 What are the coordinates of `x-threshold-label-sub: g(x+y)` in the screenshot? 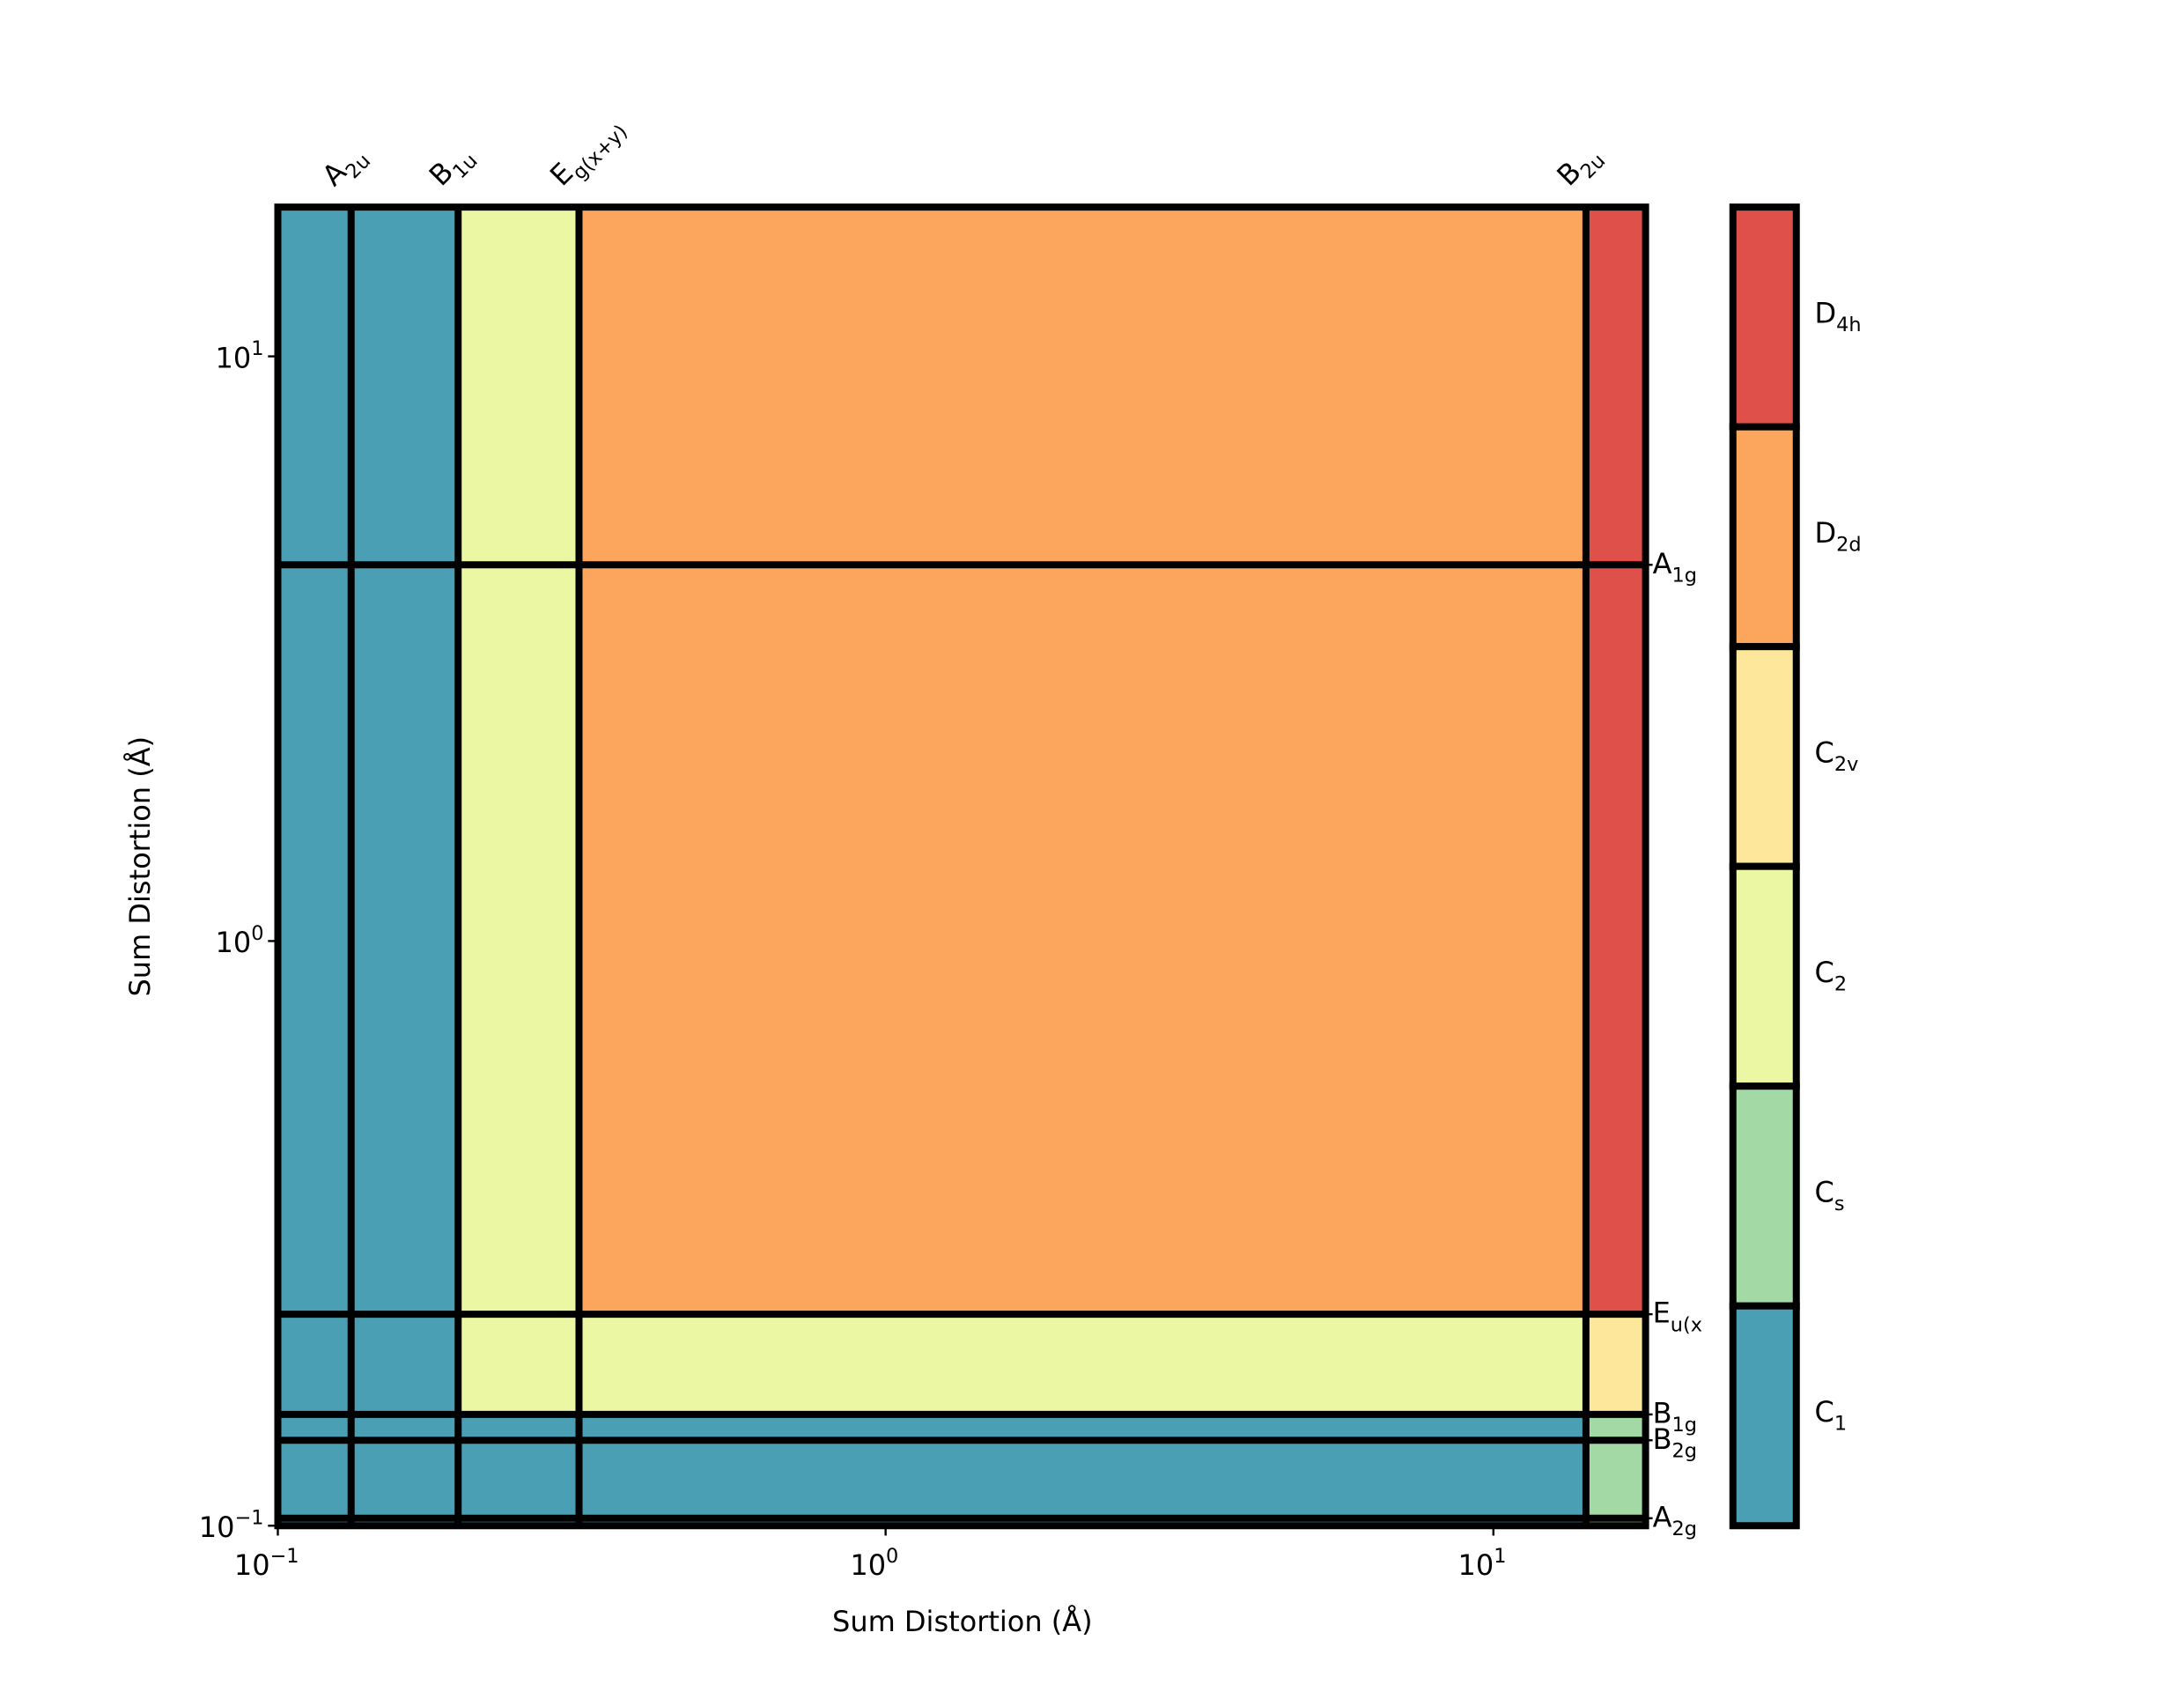 It's located at (600, 153).